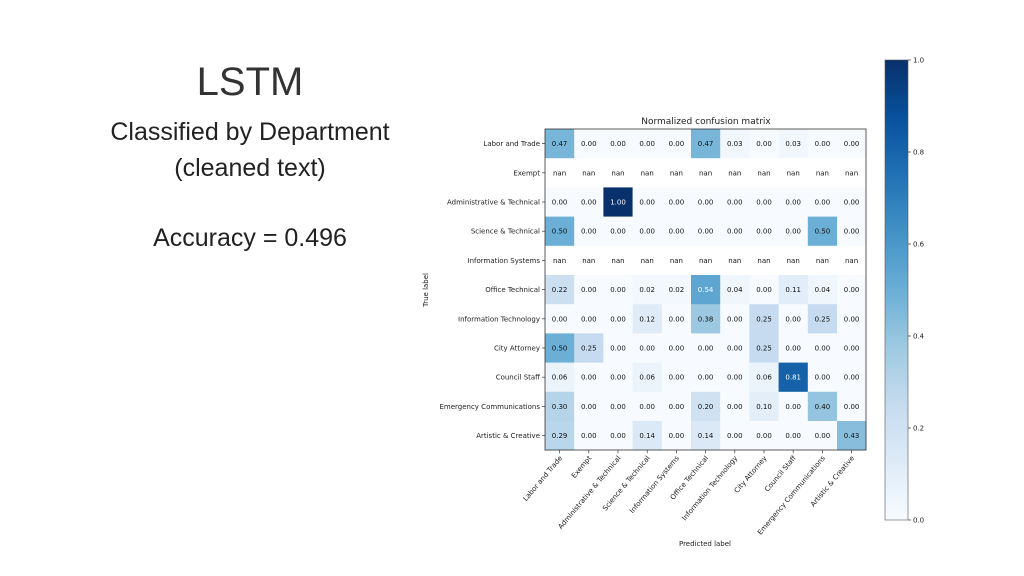  Describe the element at coordinates (735, 144) in the screenshot. I see `cell-value-label: 0.03` at that location.